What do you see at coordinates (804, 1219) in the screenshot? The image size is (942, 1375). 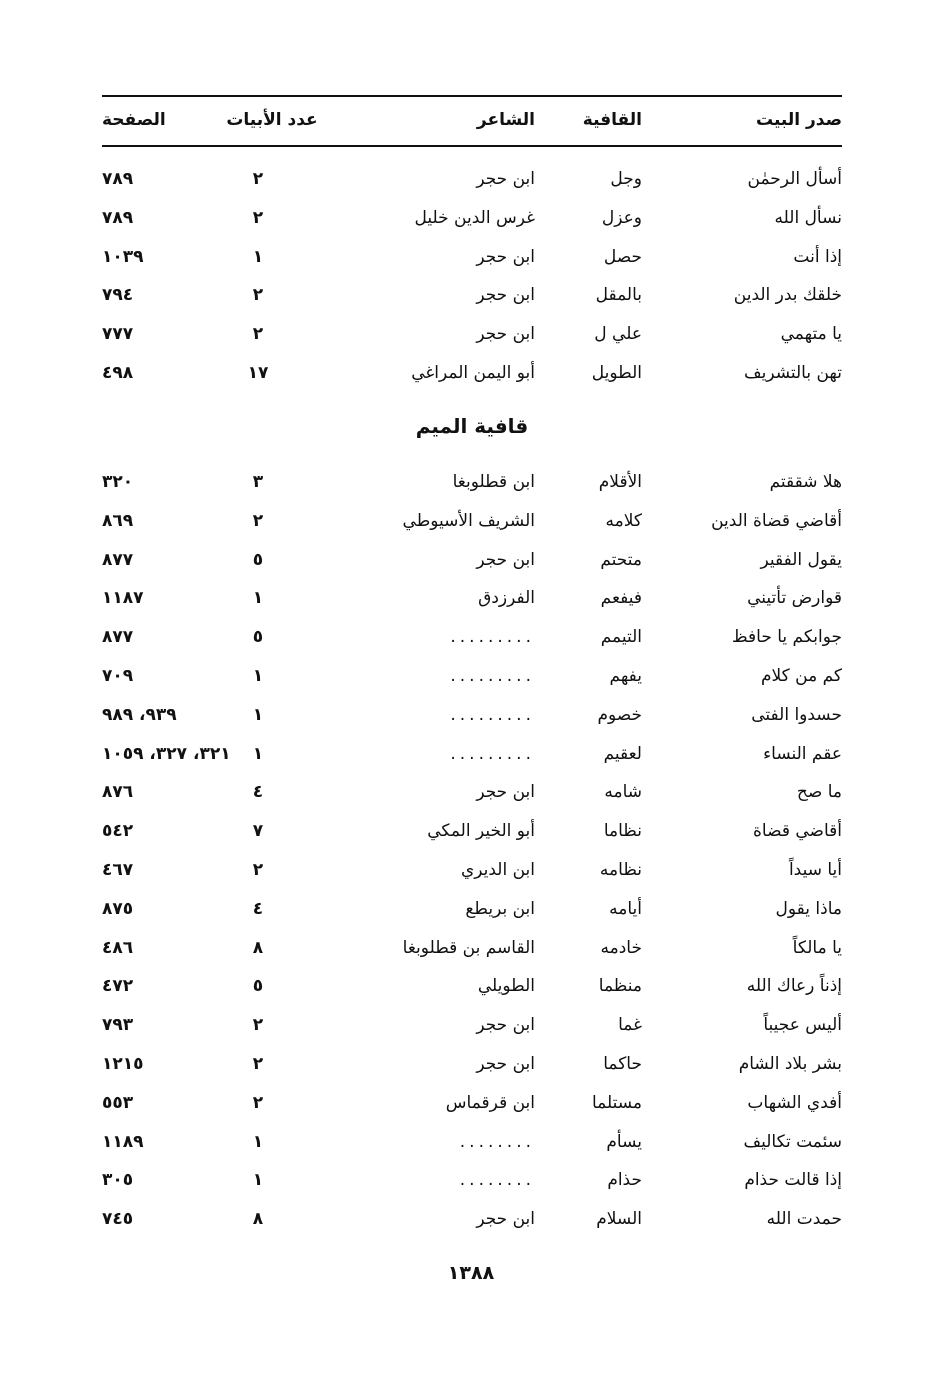 I see `first-words: حمدت الله` at bounding box center [804, 1219].